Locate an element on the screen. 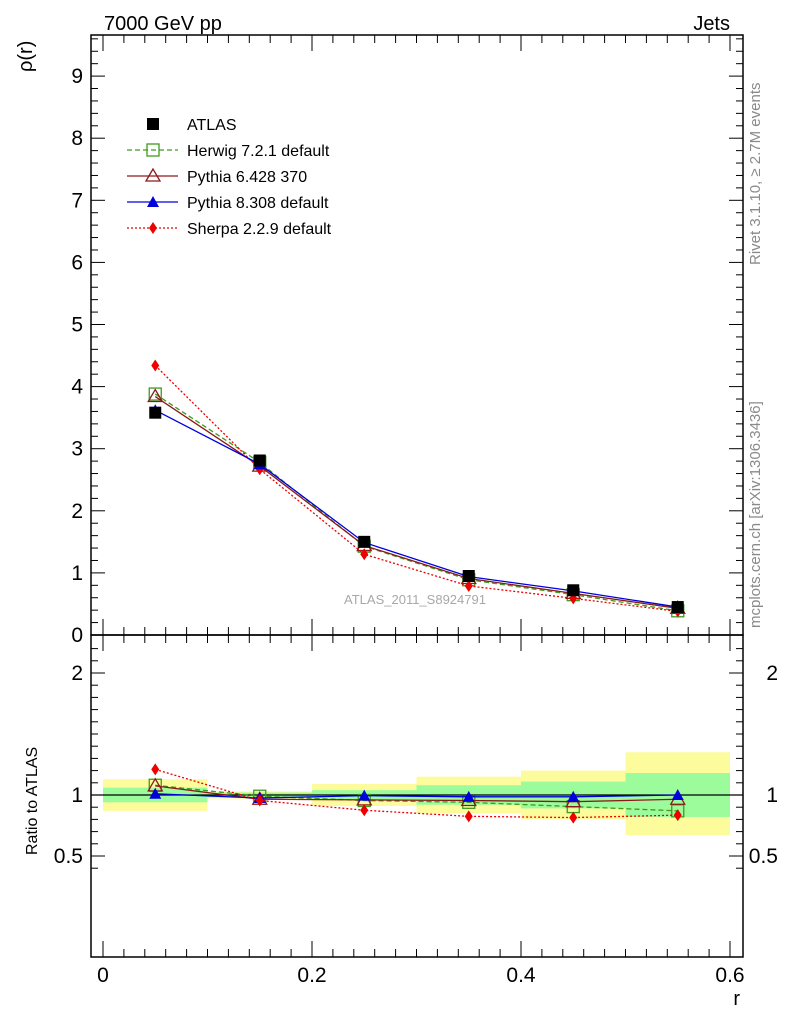 The image size is (786, 1024). y-tick-label: 6 is located at coordinates (77, 262).